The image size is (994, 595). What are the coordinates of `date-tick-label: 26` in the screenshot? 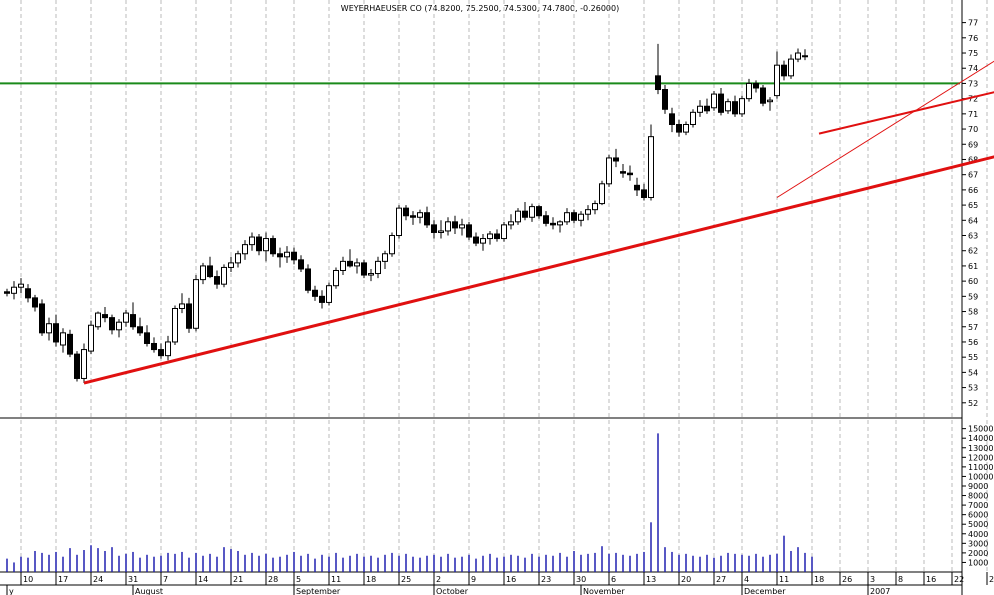 It's located at (847, 579).